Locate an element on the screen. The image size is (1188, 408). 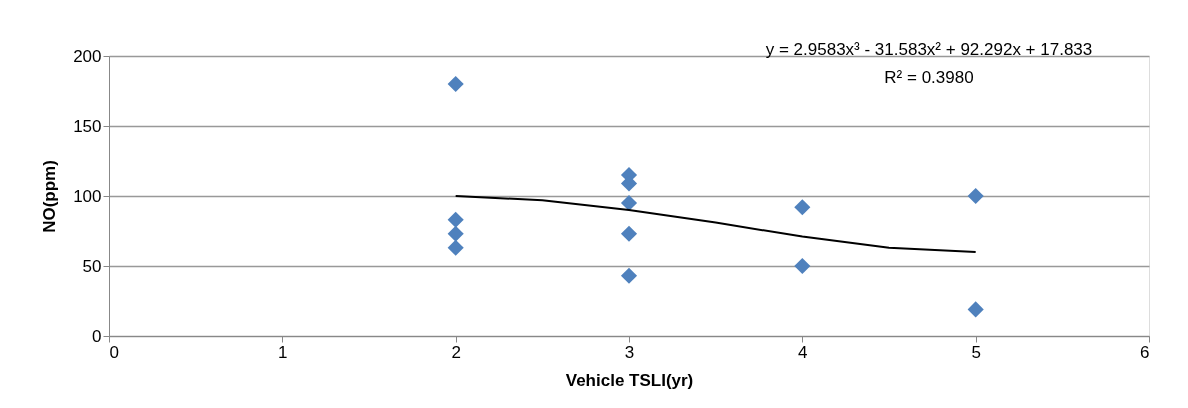
x-tick-label: 1 is located at coordinates (283, 352).